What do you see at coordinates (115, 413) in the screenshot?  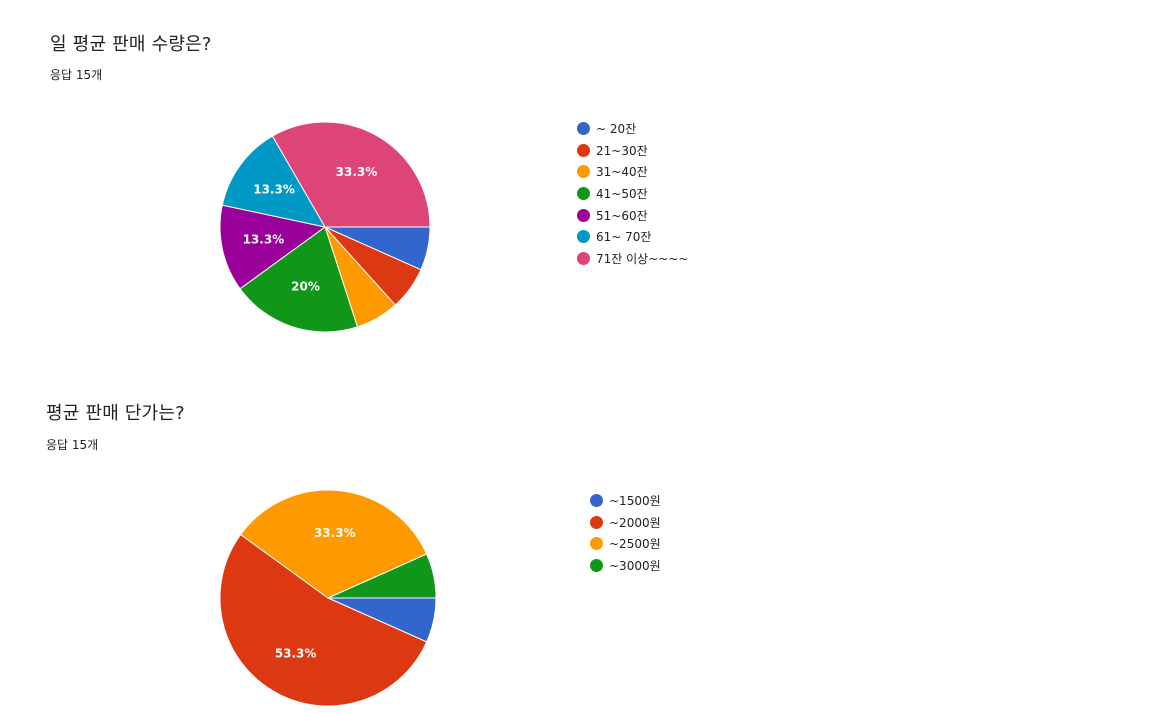 I see `chart-title: 평균 판매 단가는?` at bounding box center [115, 413].